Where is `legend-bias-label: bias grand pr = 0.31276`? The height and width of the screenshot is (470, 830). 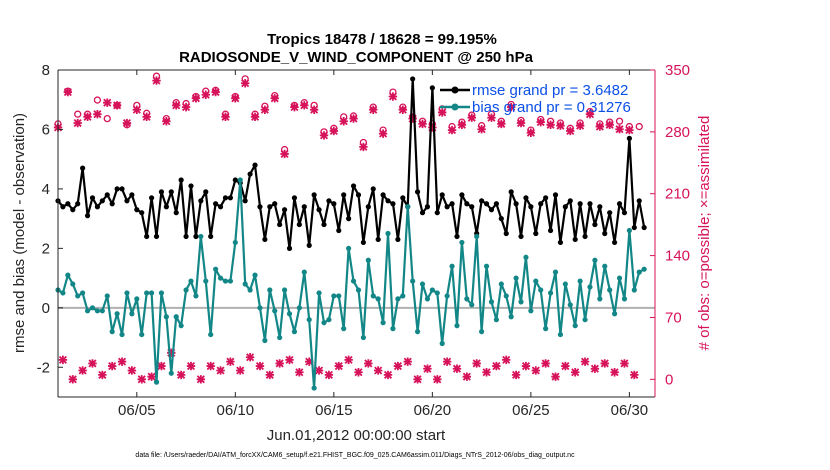 legend-bias-label: bias grand pr = 0.31276 is located at coordinates (551, 107).